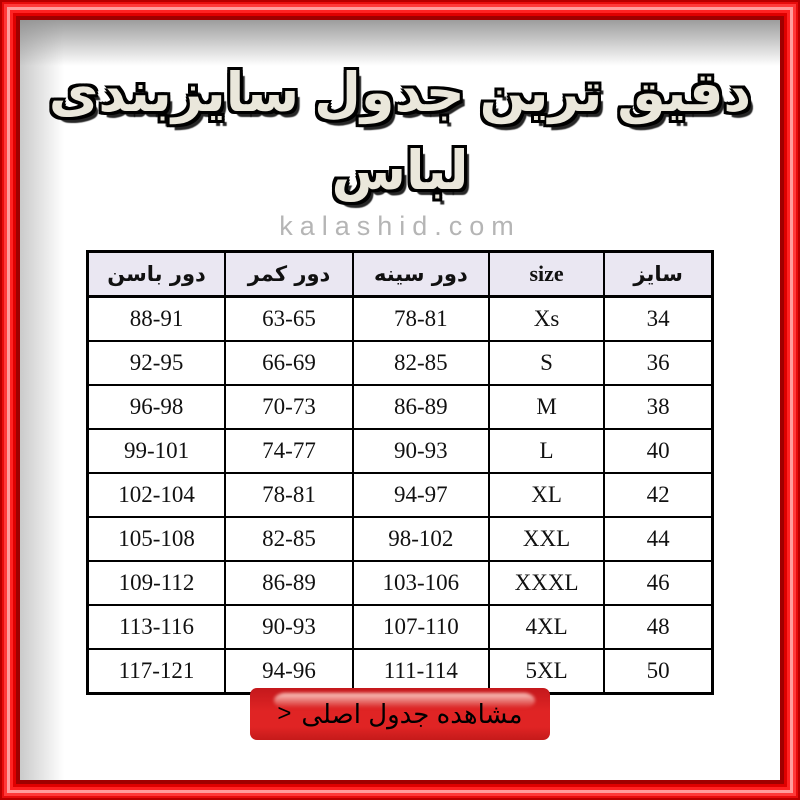 Image resolution: width=800 pixels, height=800 pixels. I want to click on cell-hip: 92-95, so click(156, 362).